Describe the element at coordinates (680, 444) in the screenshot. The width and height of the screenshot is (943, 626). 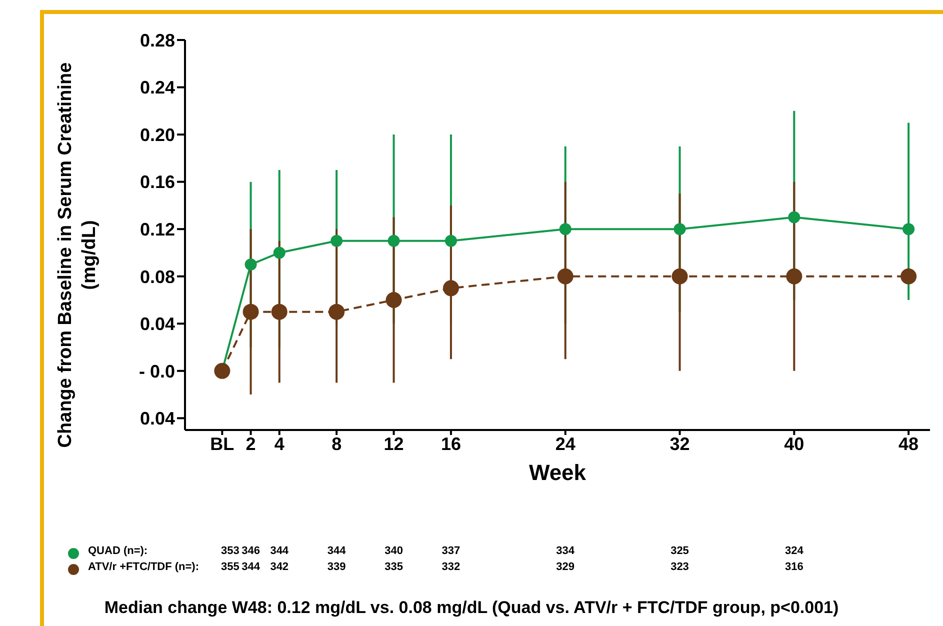
I see `x-tick-label: 32` at that location.